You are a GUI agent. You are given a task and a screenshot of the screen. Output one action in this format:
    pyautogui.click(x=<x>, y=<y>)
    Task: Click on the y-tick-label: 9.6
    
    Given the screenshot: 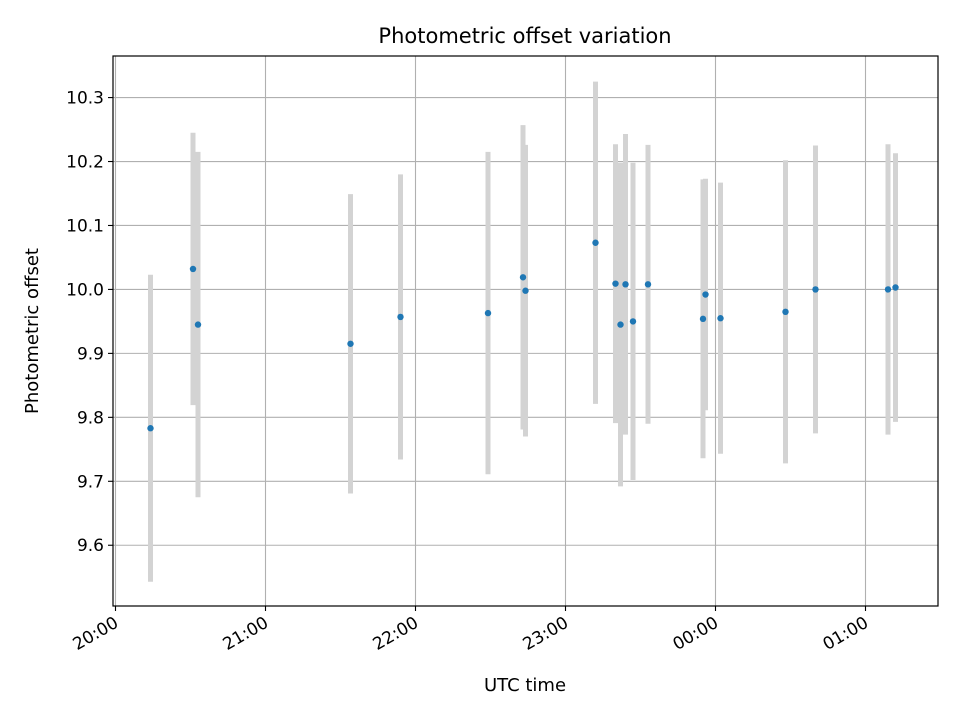 What is the action you would take?
    pyautogui.click(x=90, y=546)
    